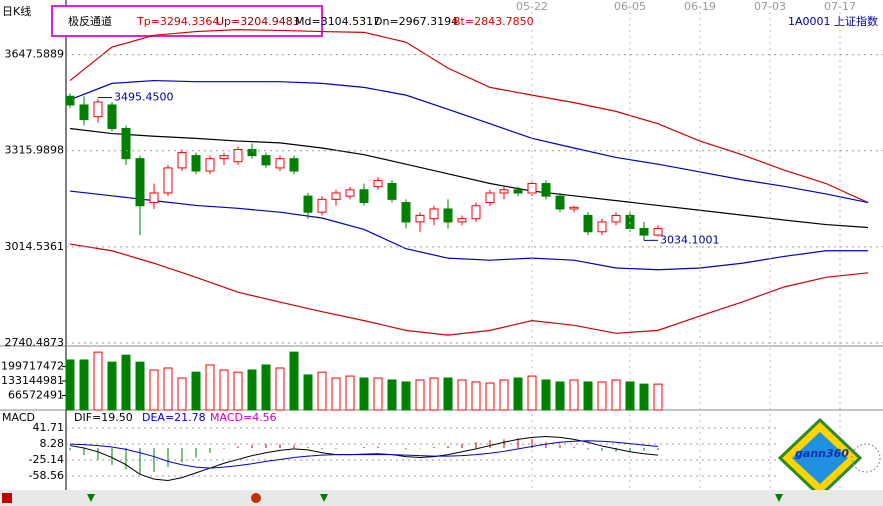 This screenshot has width=883, height=506. What do you see at coordinates (90, 21) in the screenshot?
I see `indicator-name: 极反通道` at bounding box center [90, 21].